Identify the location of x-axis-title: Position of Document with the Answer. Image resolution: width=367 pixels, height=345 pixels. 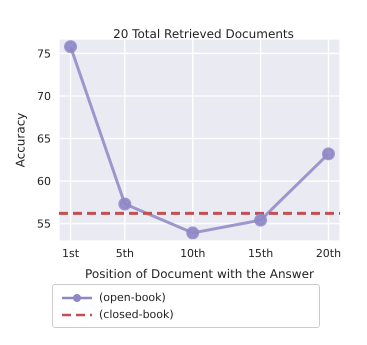
(199, 274).